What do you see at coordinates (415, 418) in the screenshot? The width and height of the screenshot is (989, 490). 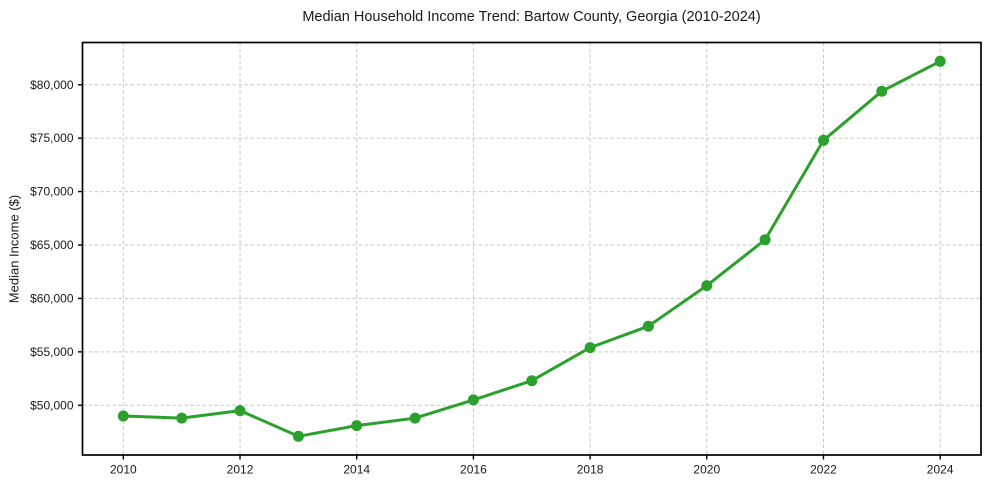 I see `data-point-2015` at bounding box center [415, 418].